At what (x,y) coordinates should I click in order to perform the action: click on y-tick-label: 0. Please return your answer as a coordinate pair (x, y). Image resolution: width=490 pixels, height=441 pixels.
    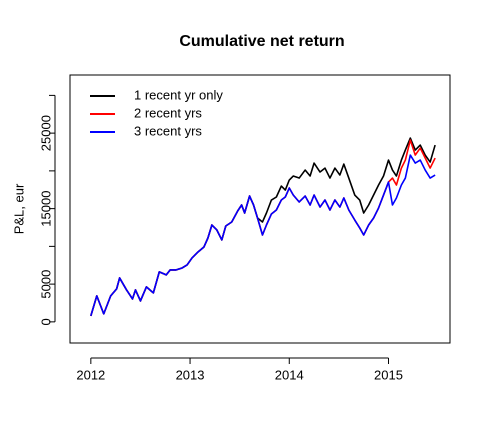
    Looking at the image, I should click on (45, 321).